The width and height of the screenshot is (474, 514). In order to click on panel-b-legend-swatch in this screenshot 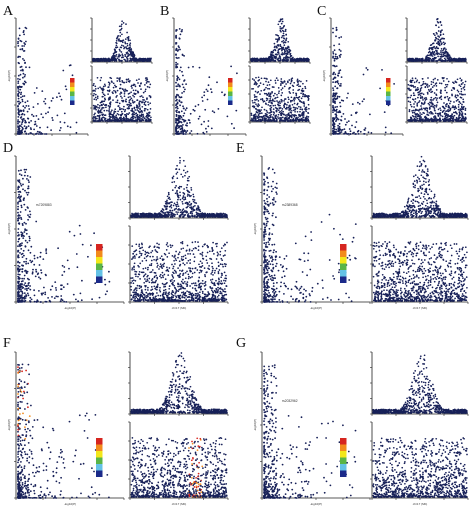, I will do `click(230, 98)`.